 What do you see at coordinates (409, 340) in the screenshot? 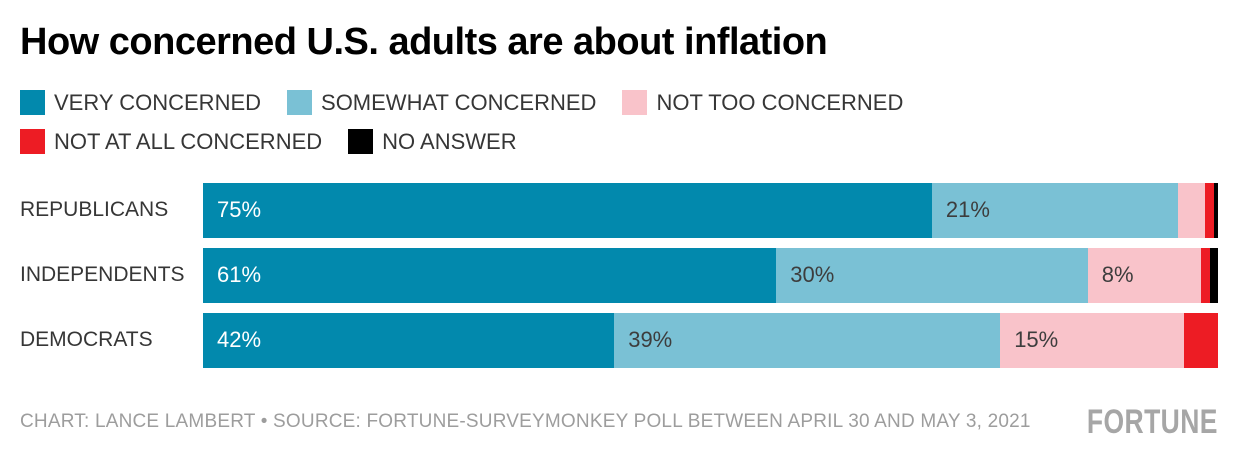
I see `bar-segment-very-concerned: 42%` at bounding box center [409, 340].